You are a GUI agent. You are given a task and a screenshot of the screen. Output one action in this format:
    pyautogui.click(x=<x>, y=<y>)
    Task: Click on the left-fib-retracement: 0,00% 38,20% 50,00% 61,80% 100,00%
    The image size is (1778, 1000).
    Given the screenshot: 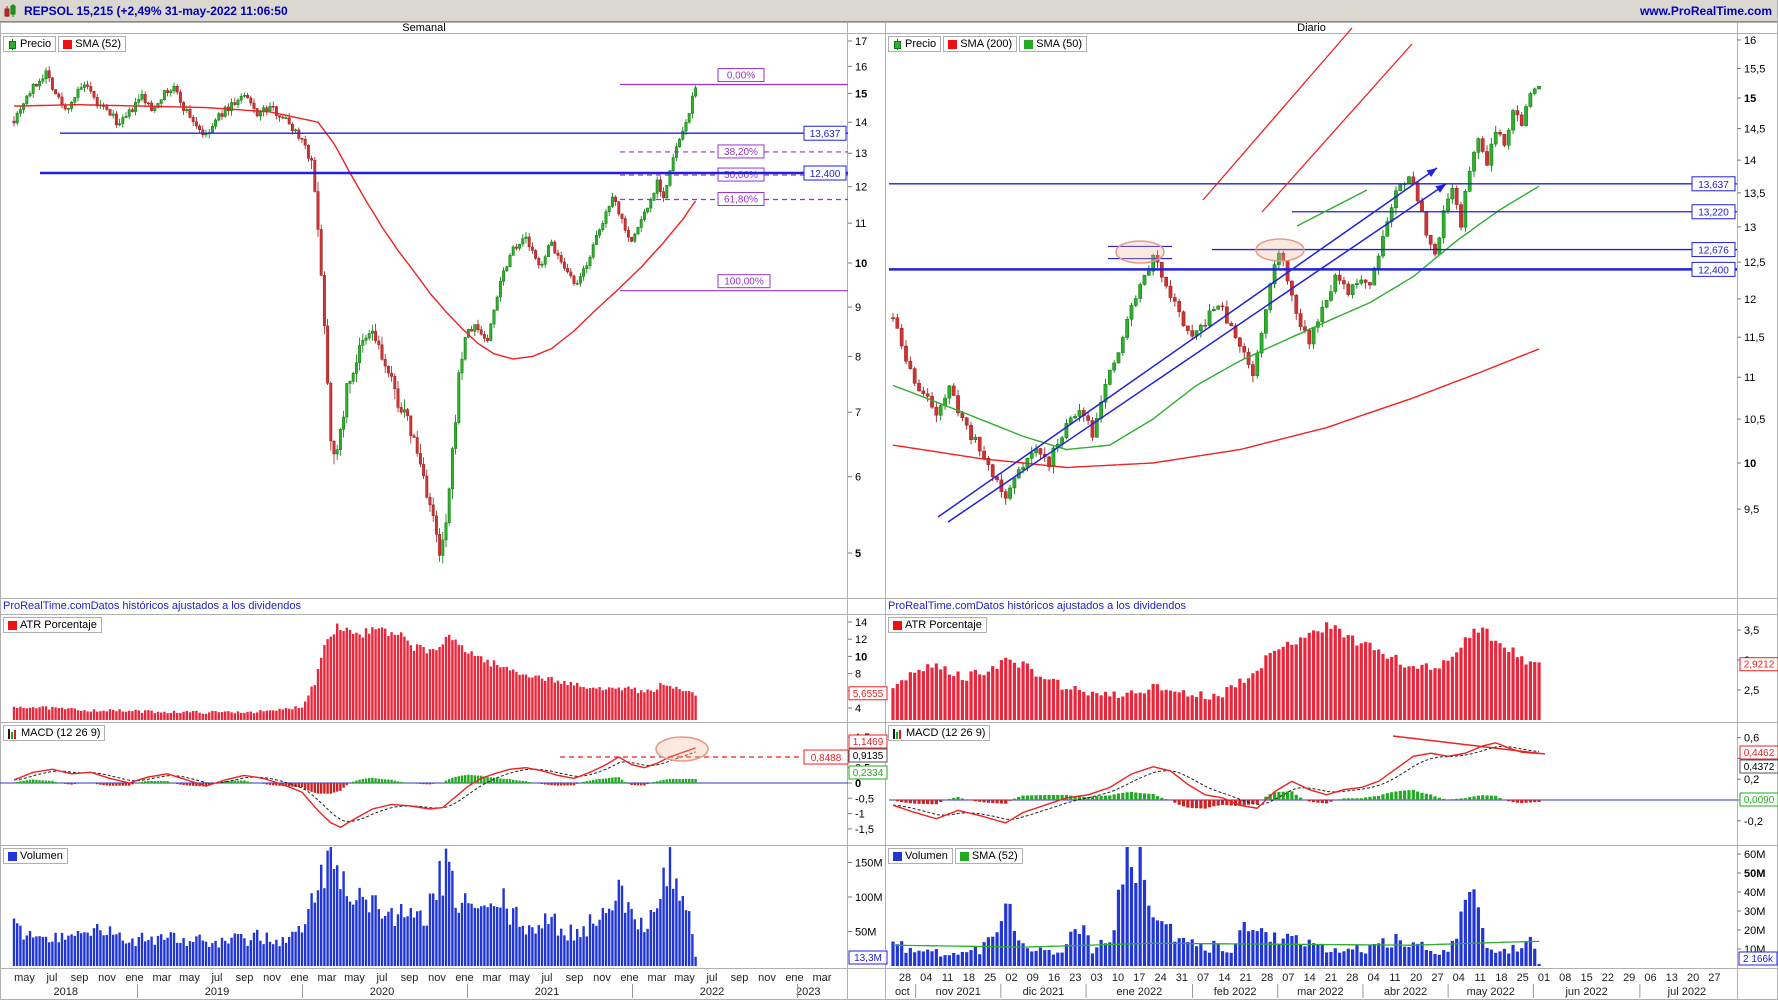 What is the action you would take?
    pyautogui.click(x=734, y=180)
    